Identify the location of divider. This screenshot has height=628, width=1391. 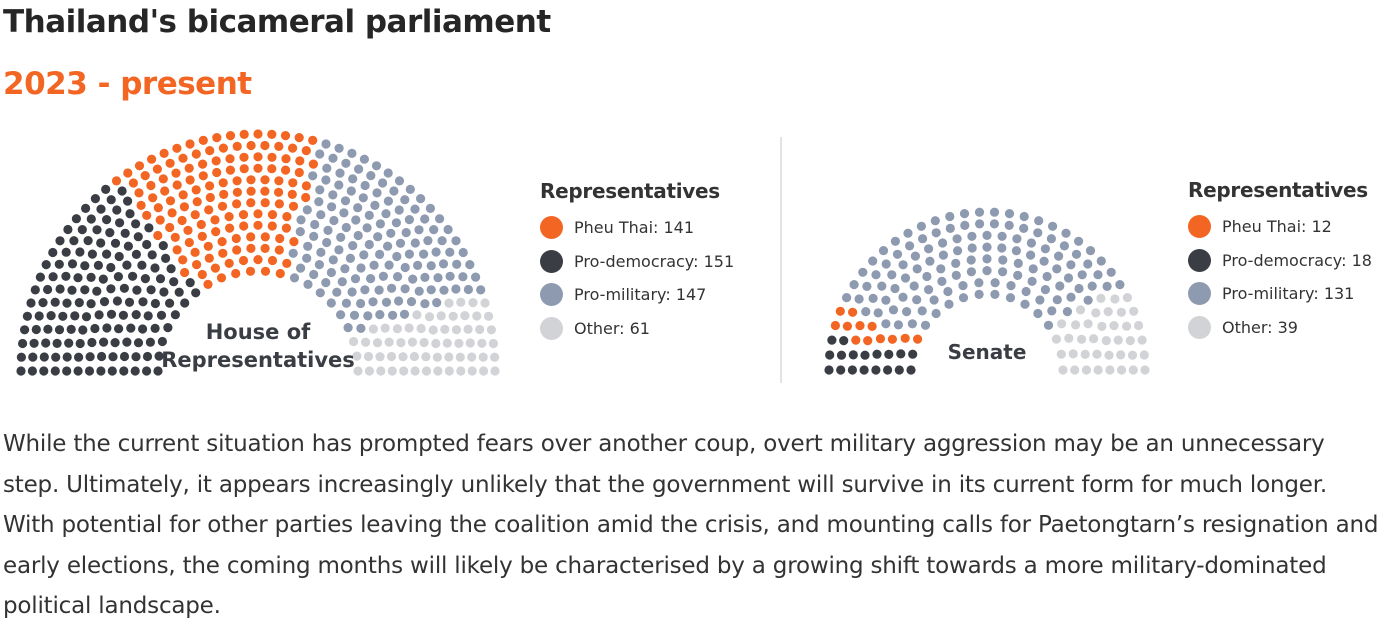
(781, 260).